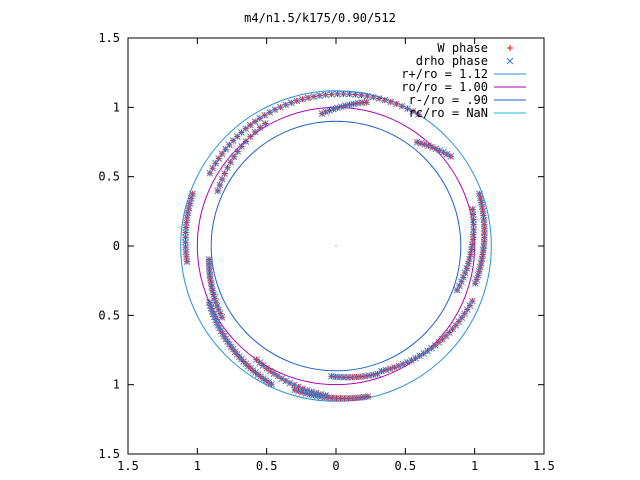 The width and height of the screenshot is (640, 480). What do you see at coordinates (462, 48) in the screenshot?
I see `legend-label: W phase` at bounding box center [462, 48].